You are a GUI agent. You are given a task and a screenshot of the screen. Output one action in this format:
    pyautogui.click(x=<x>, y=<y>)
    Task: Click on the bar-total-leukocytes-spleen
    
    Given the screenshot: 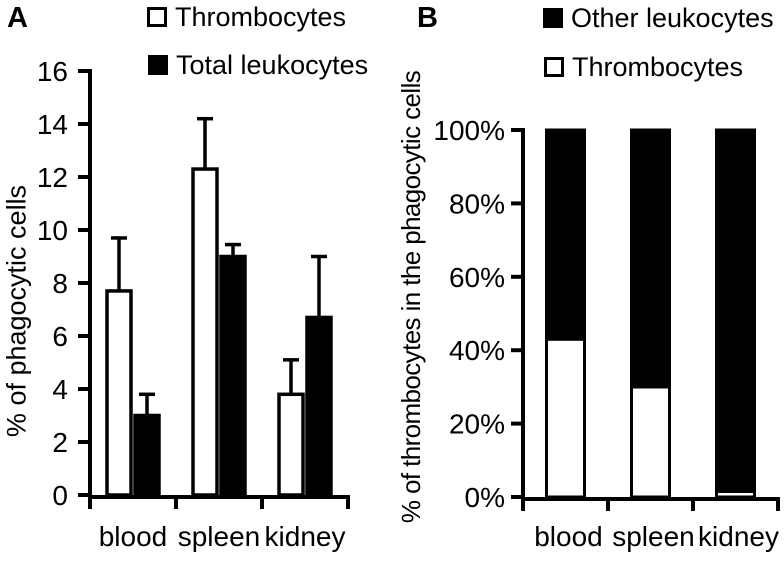 What is the action you would take?
    pyautogui.click(x=233, y=375)
    